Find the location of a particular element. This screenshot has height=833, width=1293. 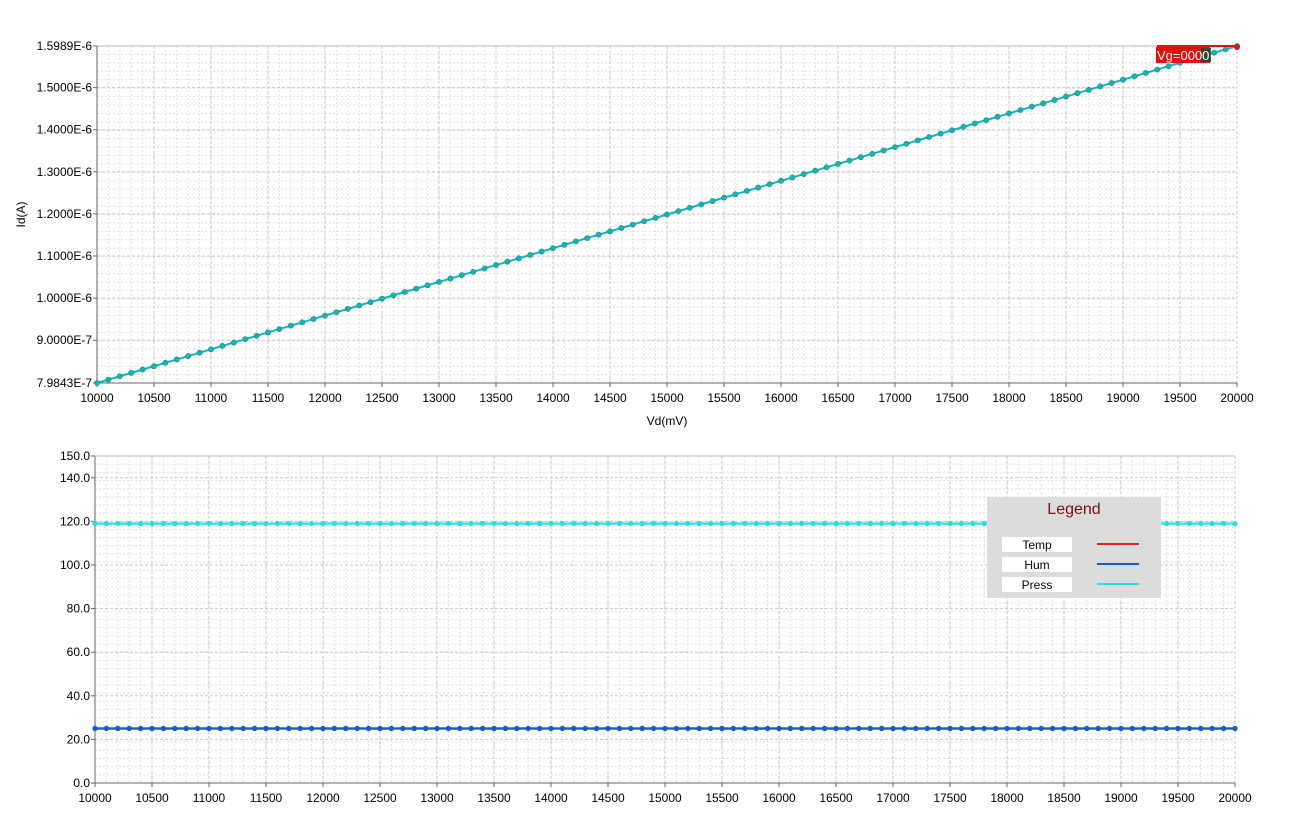

x-tick-label: 16500 is located at coordinates (838, 398).